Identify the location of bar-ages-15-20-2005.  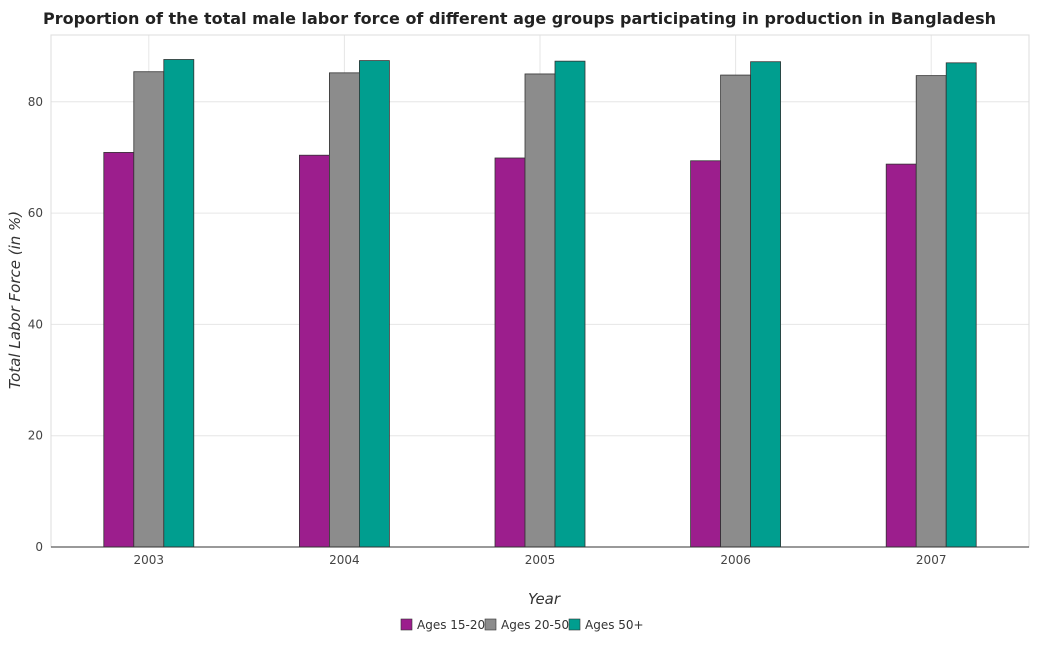
(510, 352).